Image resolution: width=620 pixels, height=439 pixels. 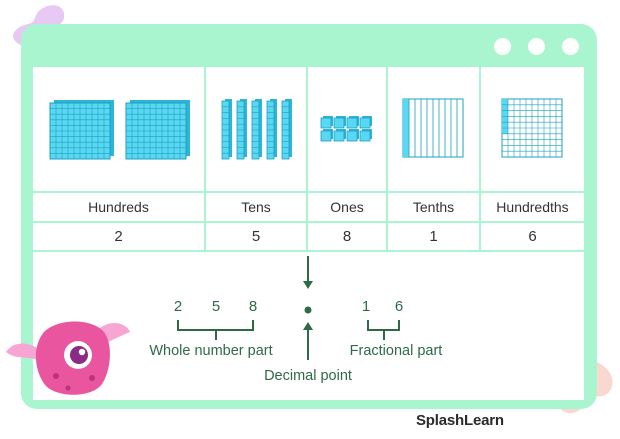 What do you see at coordinates (308, 310) in the screenshot?
I see `decimal-point-dot` at bounding box center [308, 310].